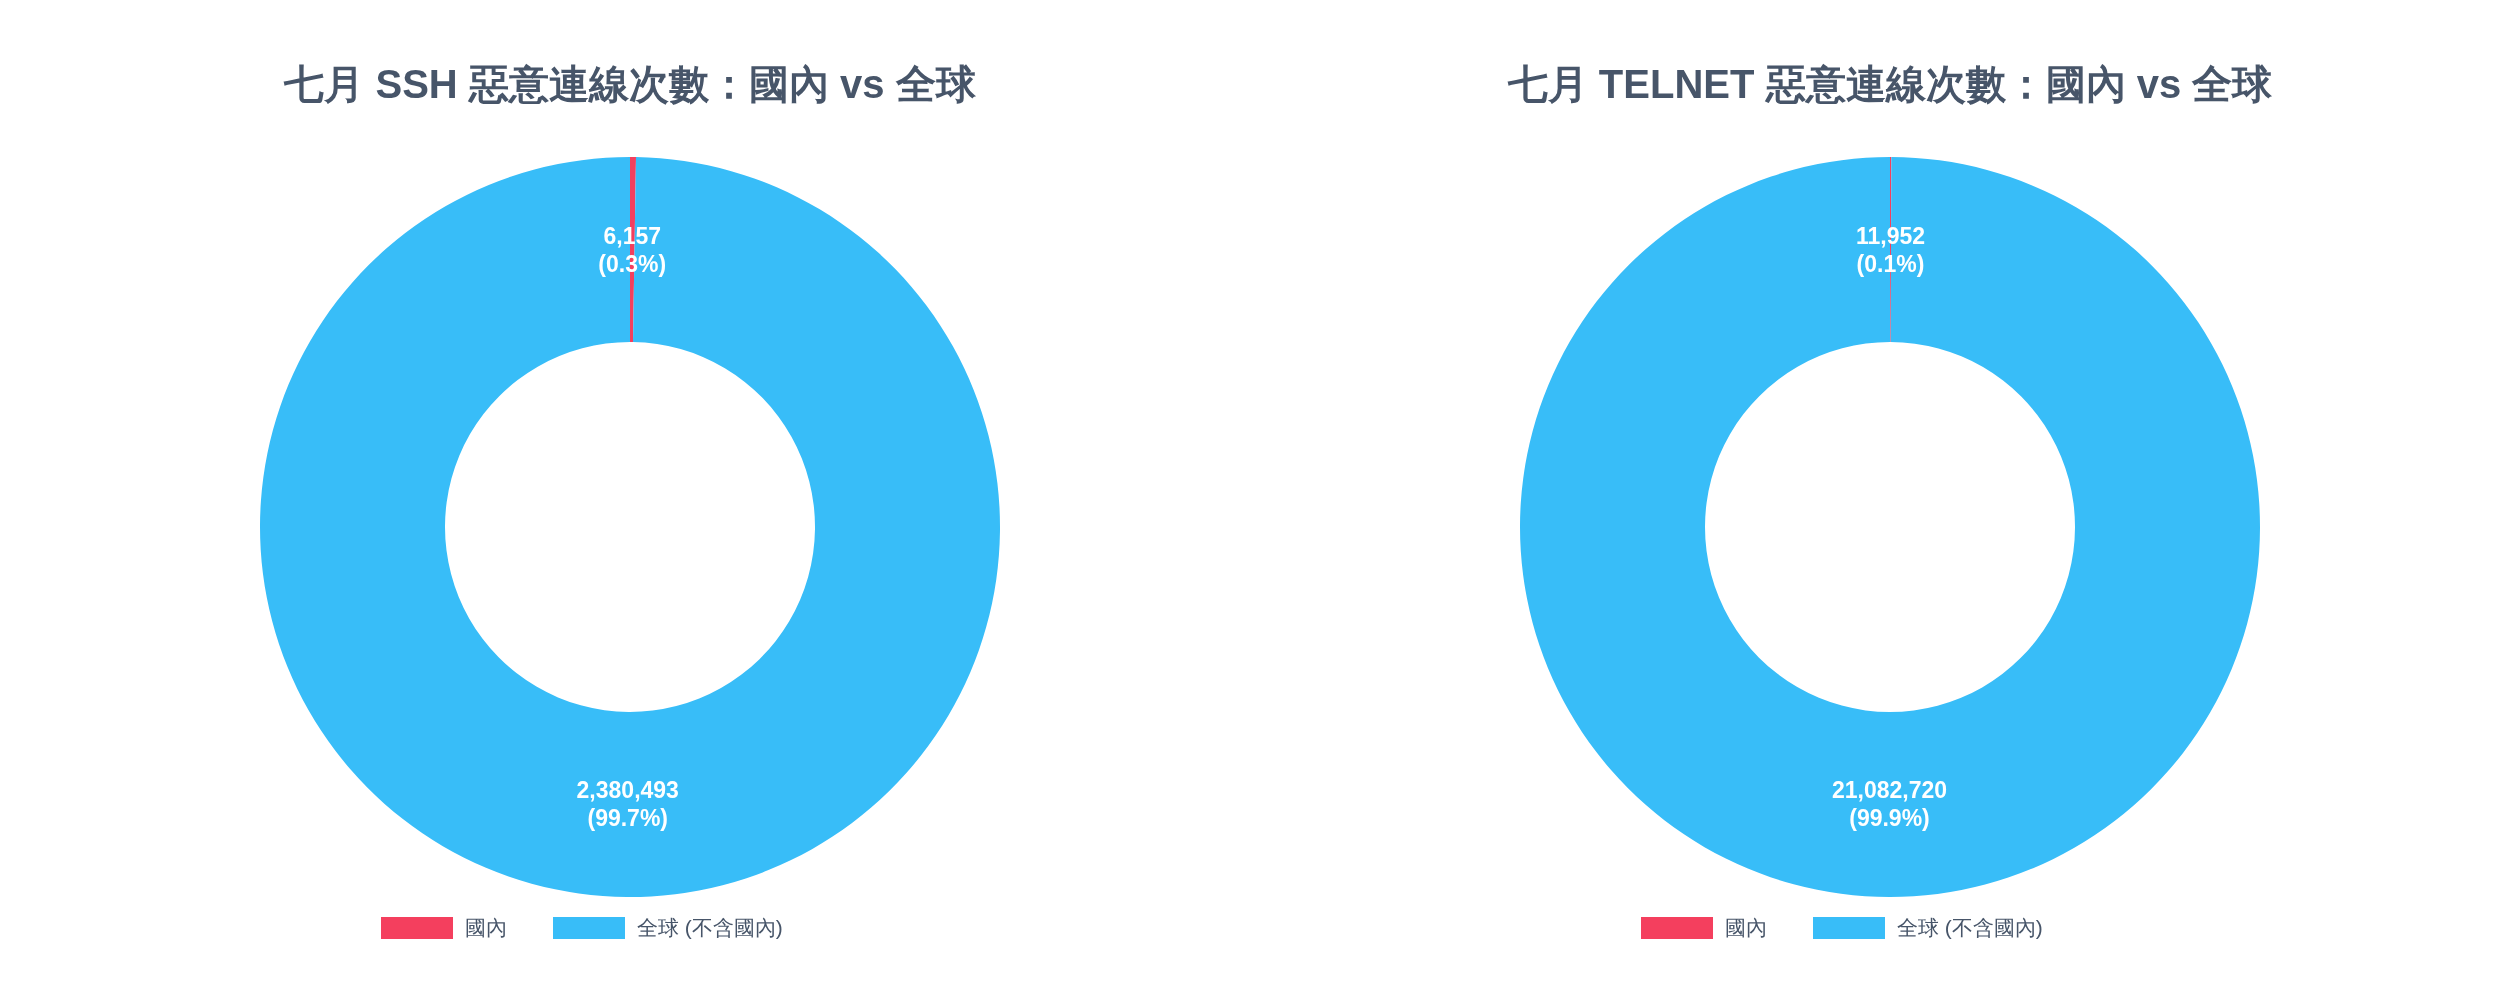  I want to click on data-label: 2,380,493 (99.7%), so click(627, 804).